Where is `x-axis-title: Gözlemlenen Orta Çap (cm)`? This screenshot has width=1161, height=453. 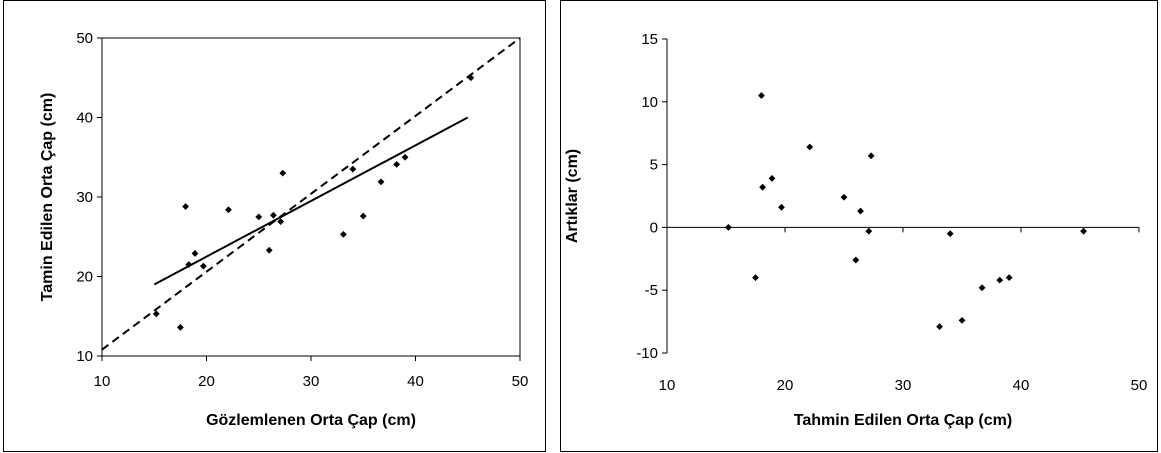
x-axis-title: Gözlemlenen Orta Çap (cm) is located at coordinates (311, 420).